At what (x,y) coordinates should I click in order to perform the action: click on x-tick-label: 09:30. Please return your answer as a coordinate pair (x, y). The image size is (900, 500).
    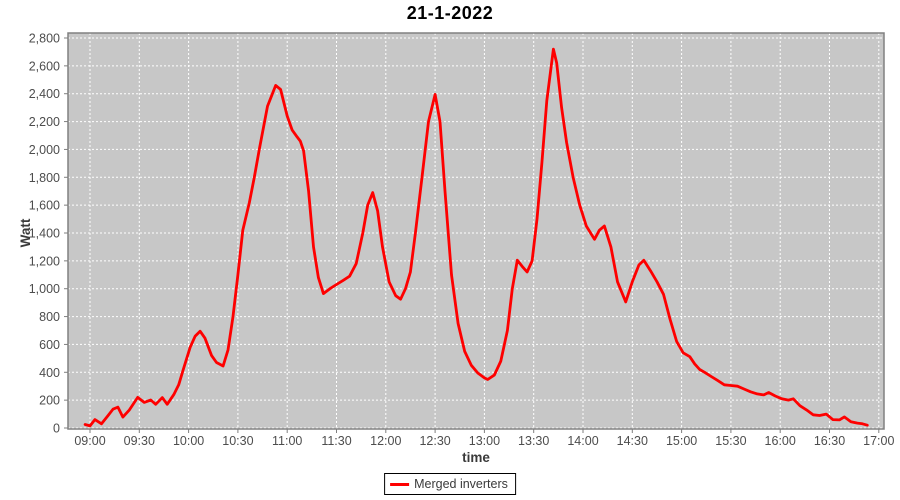
    Looking at the image, I should click on (139, 441).